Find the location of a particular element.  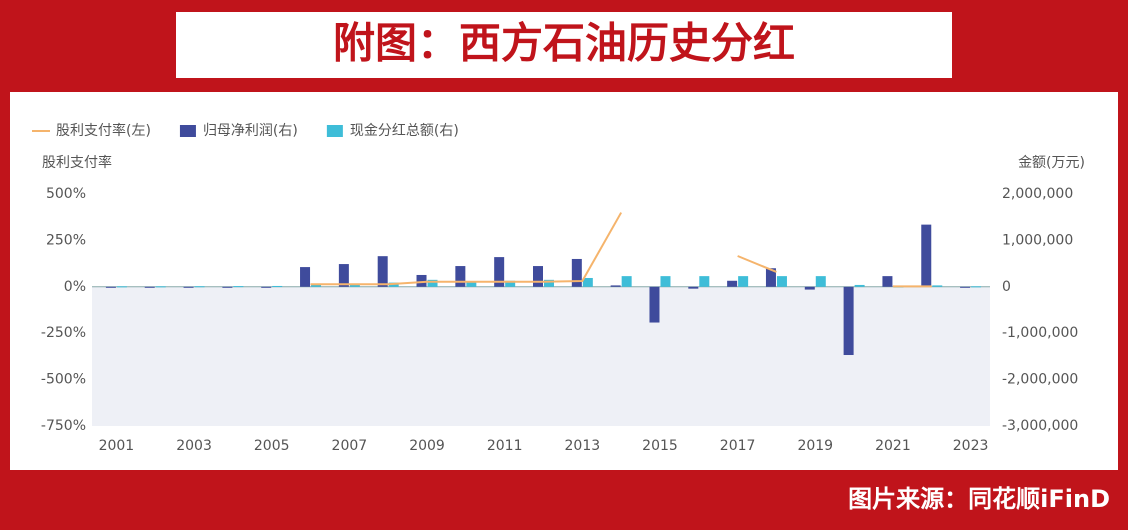

y2-tick-label: -1,000,000 is located at coordinates (1040, 333).